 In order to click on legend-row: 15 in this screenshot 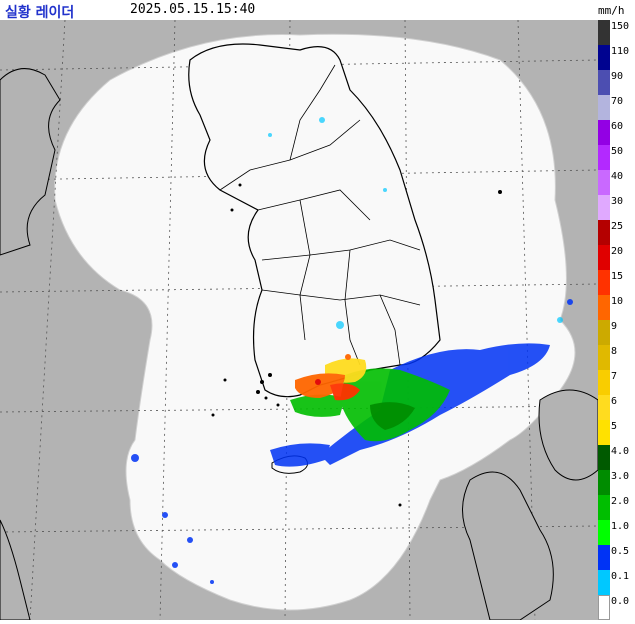, I will do `click(616, 282)`.